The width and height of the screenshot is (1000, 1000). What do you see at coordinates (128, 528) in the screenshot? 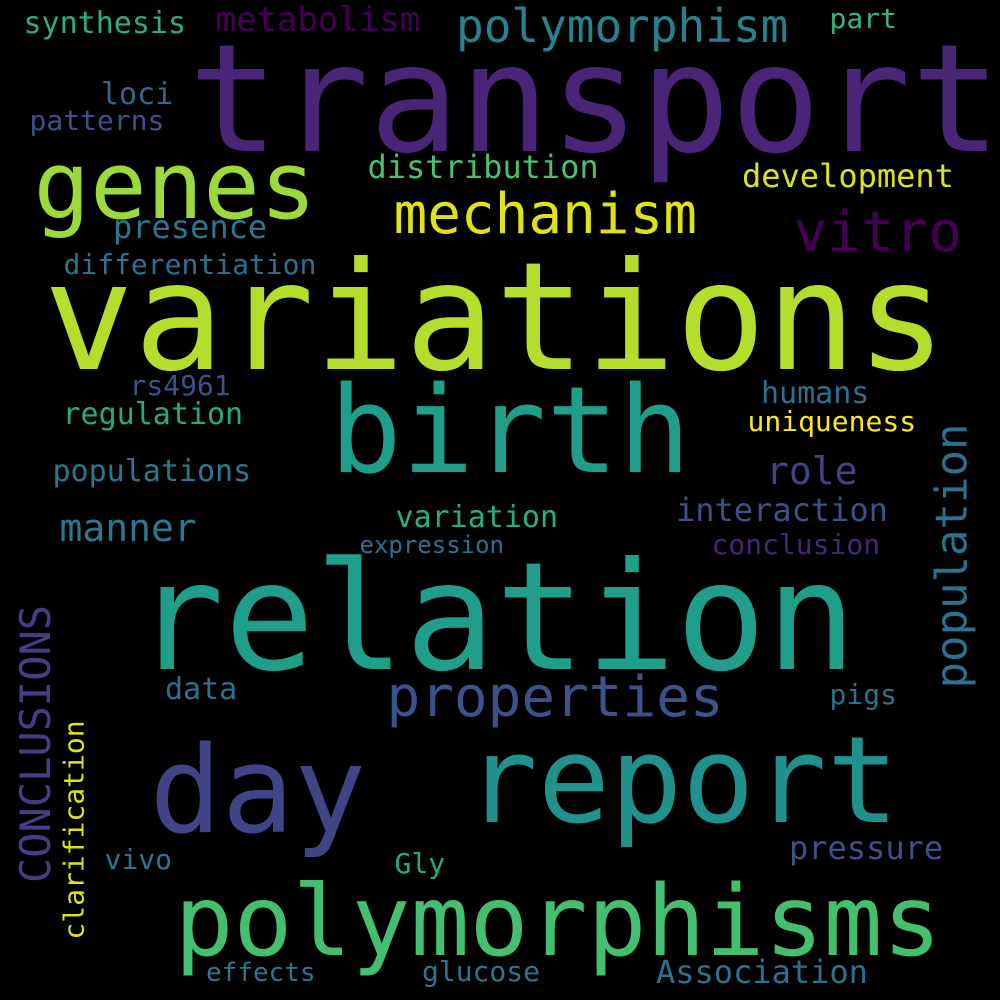
I see `word-manner: manner` at bounding box center [128, 528].